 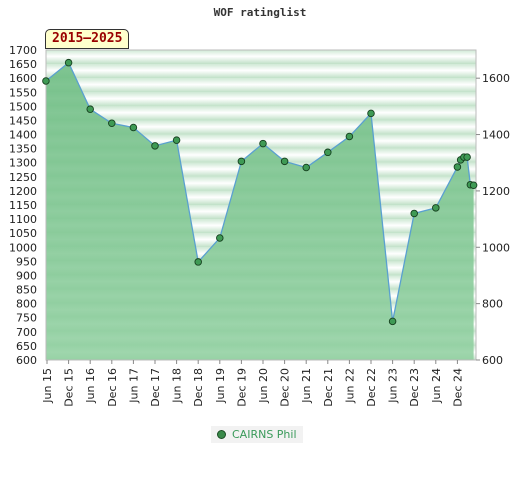 I want to click on x-tick-label: Dec 19, so click(x=241, y=387).